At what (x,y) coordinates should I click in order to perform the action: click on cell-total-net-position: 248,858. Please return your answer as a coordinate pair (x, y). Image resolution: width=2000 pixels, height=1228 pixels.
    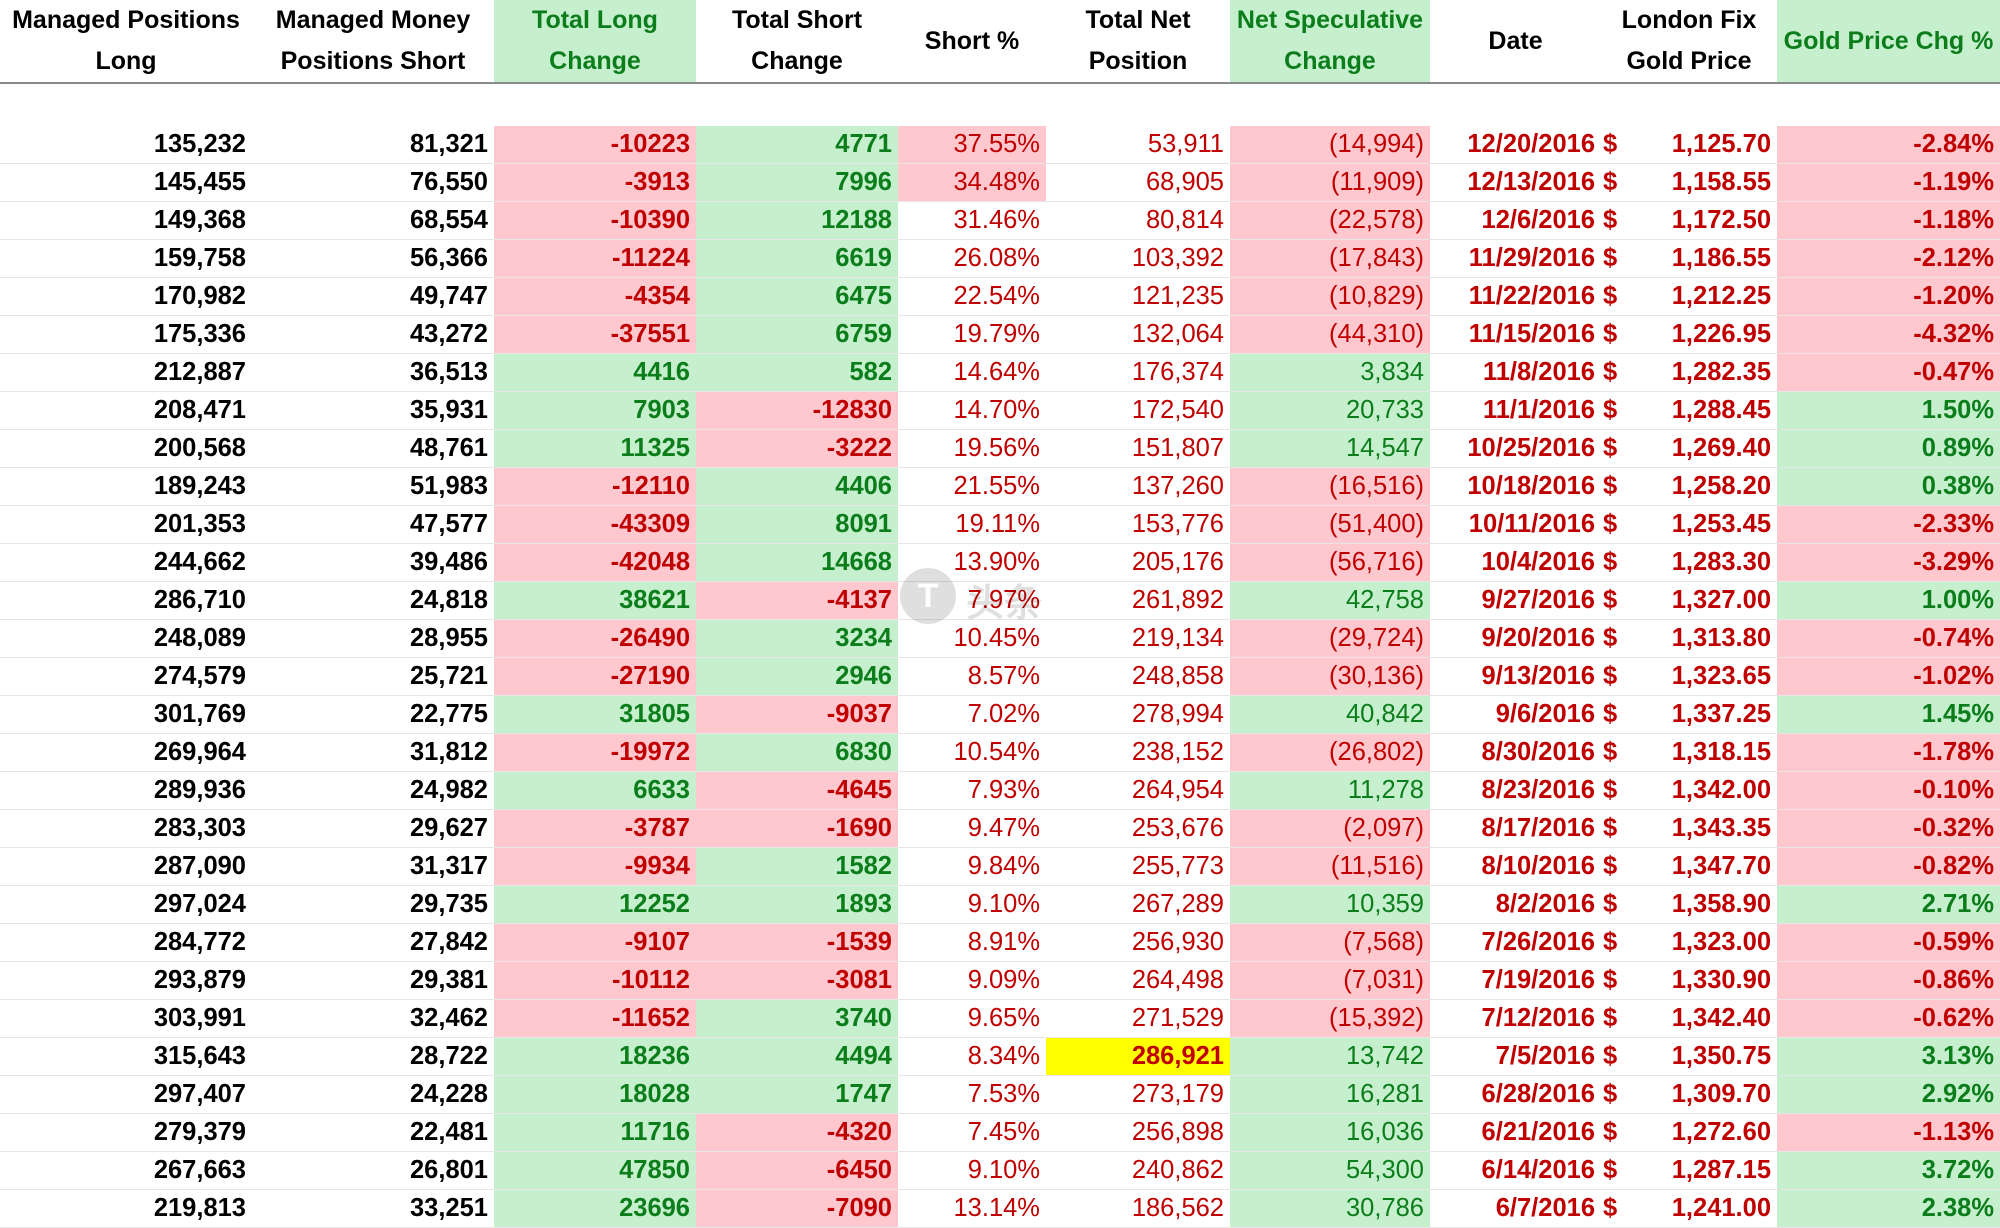
    Looking at the image, I should click on (1138, 676).